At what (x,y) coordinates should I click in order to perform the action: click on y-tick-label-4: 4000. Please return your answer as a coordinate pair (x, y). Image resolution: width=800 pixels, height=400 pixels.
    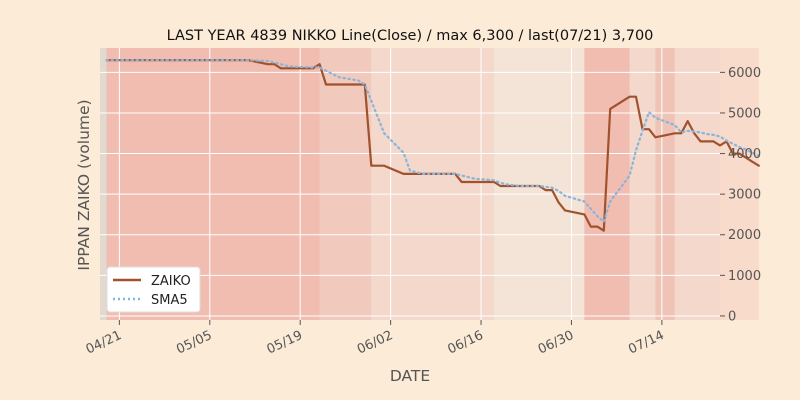
    Looking at the image, I should click on (744, 154).